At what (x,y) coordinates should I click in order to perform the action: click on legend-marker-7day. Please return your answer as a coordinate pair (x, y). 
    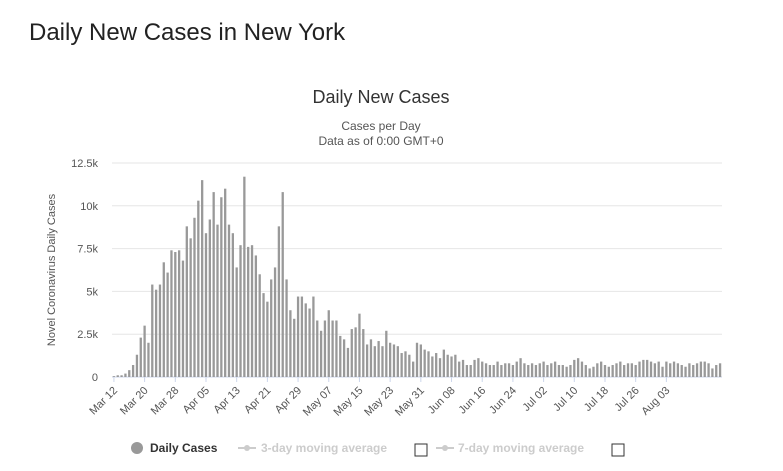
    Looking at the image, I should click on (445, 448).